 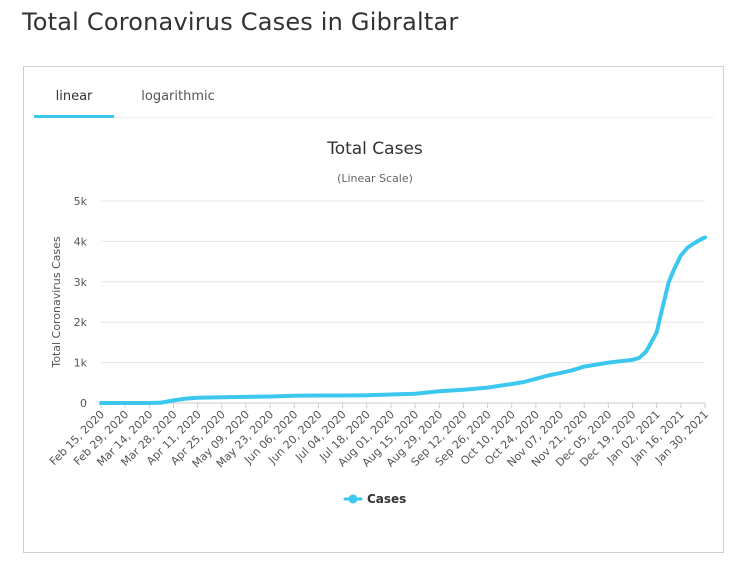 I want to click on scale-tabs: linear logarithmic, so click(x=374, y=98).